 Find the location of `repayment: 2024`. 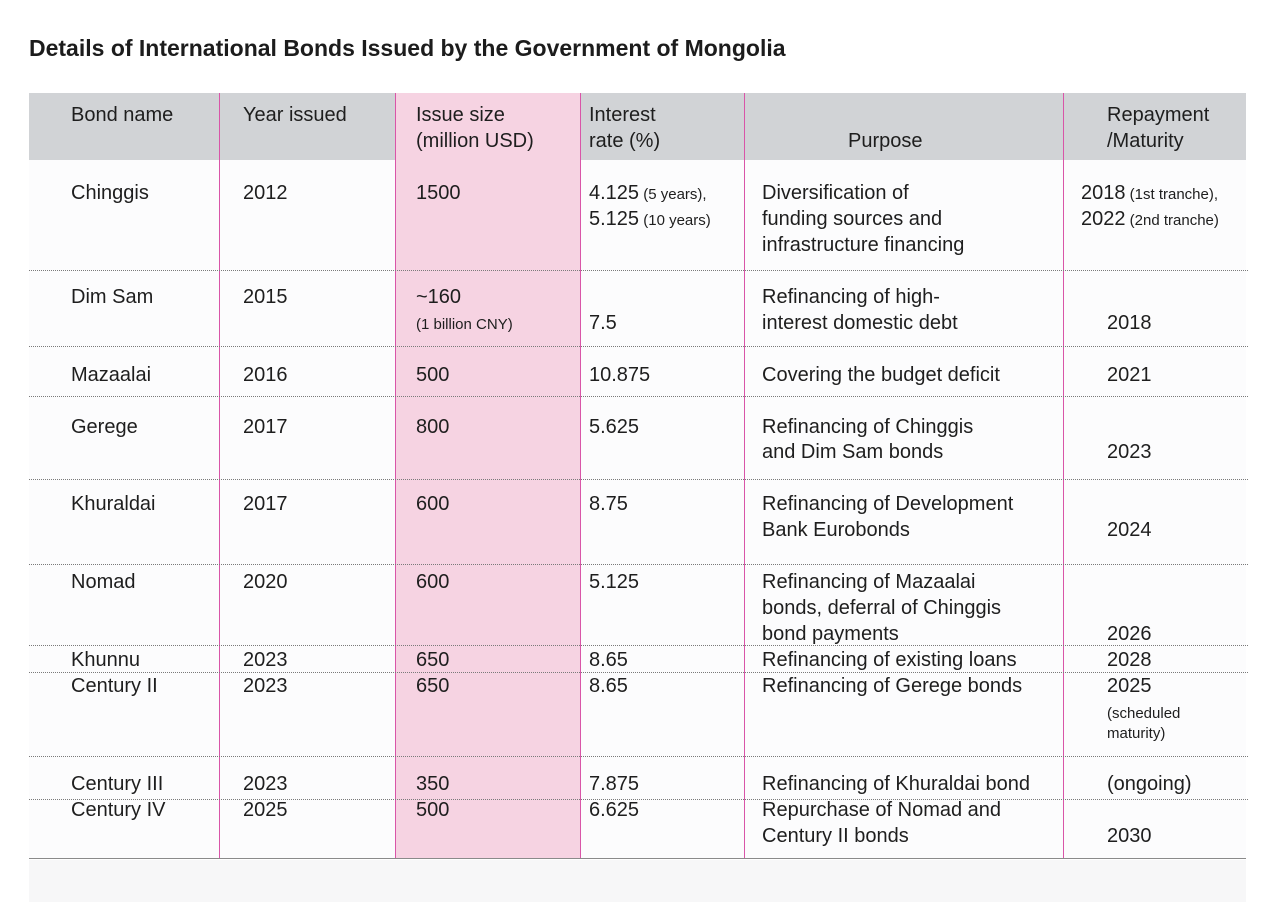

repayment: 2024 is located at coordinates (1129, 530).